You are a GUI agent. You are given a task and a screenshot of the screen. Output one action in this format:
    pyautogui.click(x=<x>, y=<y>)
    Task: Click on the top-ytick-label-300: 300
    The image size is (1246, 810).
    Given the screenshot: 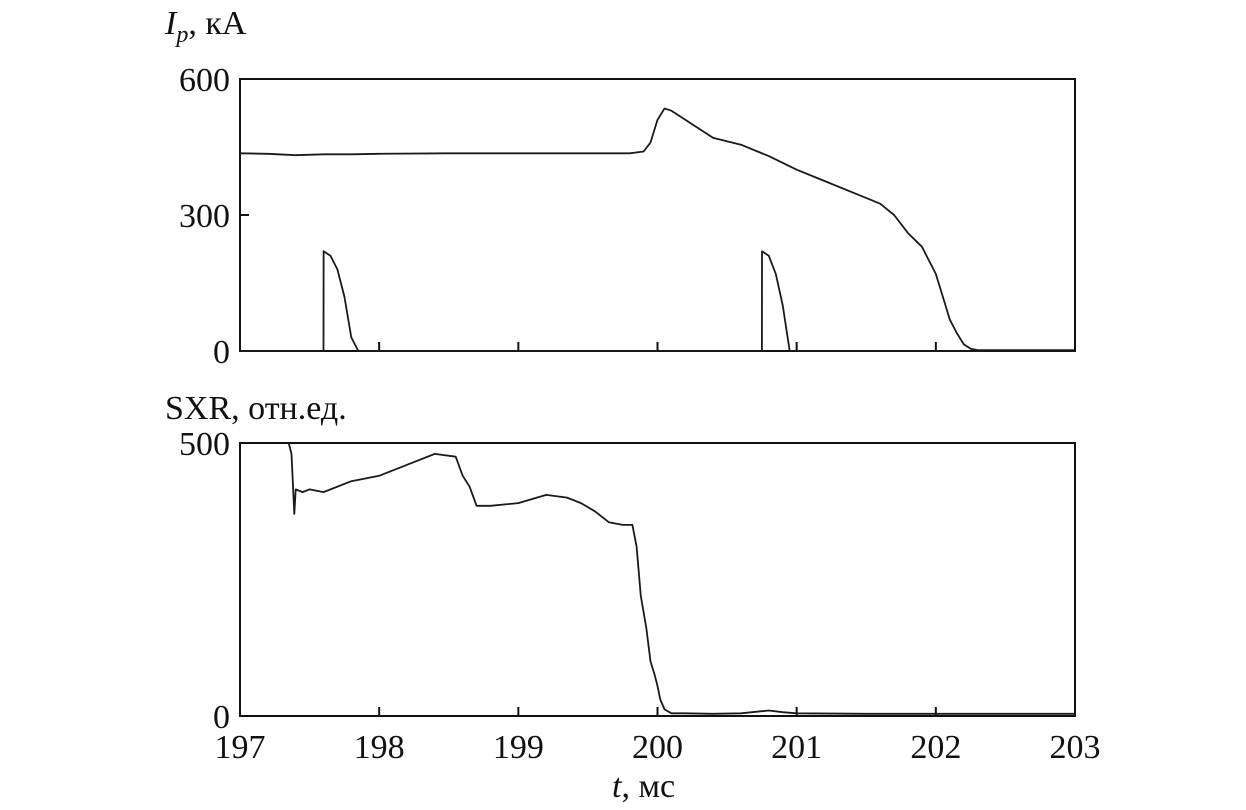 What is the action you would take?
    pyautogui.click(x=204, y=216)
    